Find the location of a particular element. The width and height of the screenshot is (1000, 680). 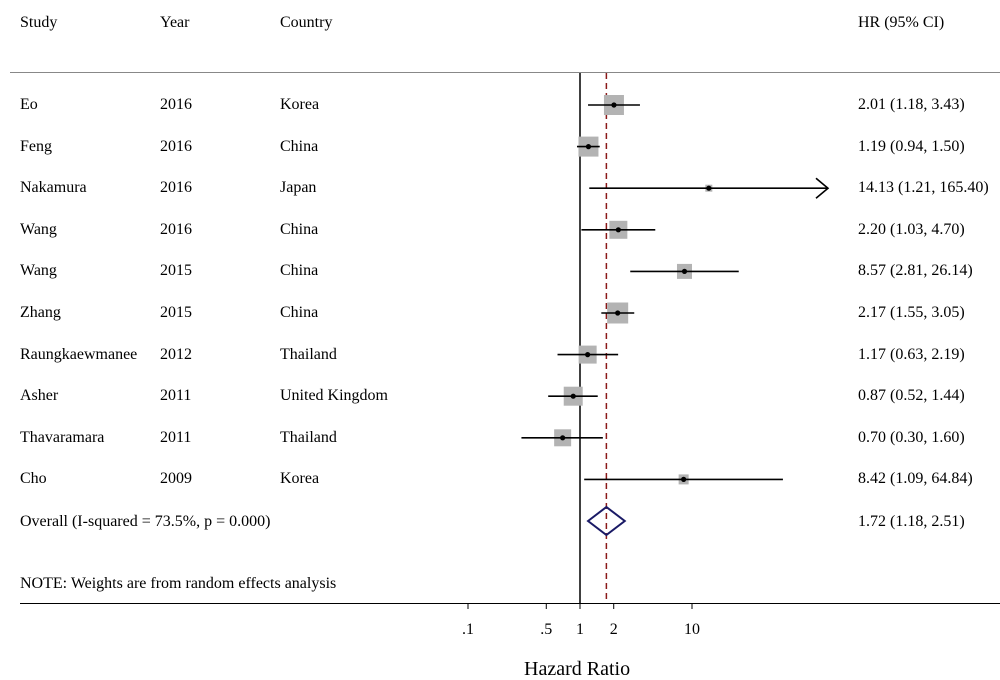

row-year: 2012 is located at coordinates (176, 354).